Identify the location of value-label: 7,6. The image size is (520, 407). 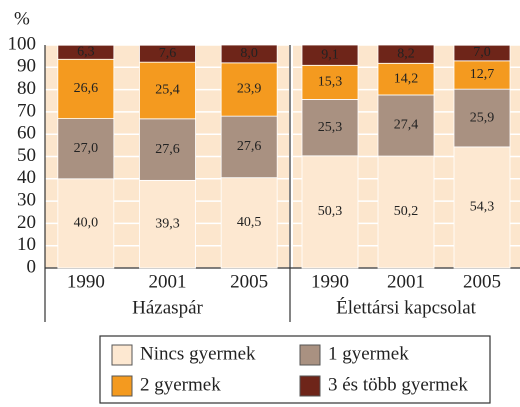
(168, 53).